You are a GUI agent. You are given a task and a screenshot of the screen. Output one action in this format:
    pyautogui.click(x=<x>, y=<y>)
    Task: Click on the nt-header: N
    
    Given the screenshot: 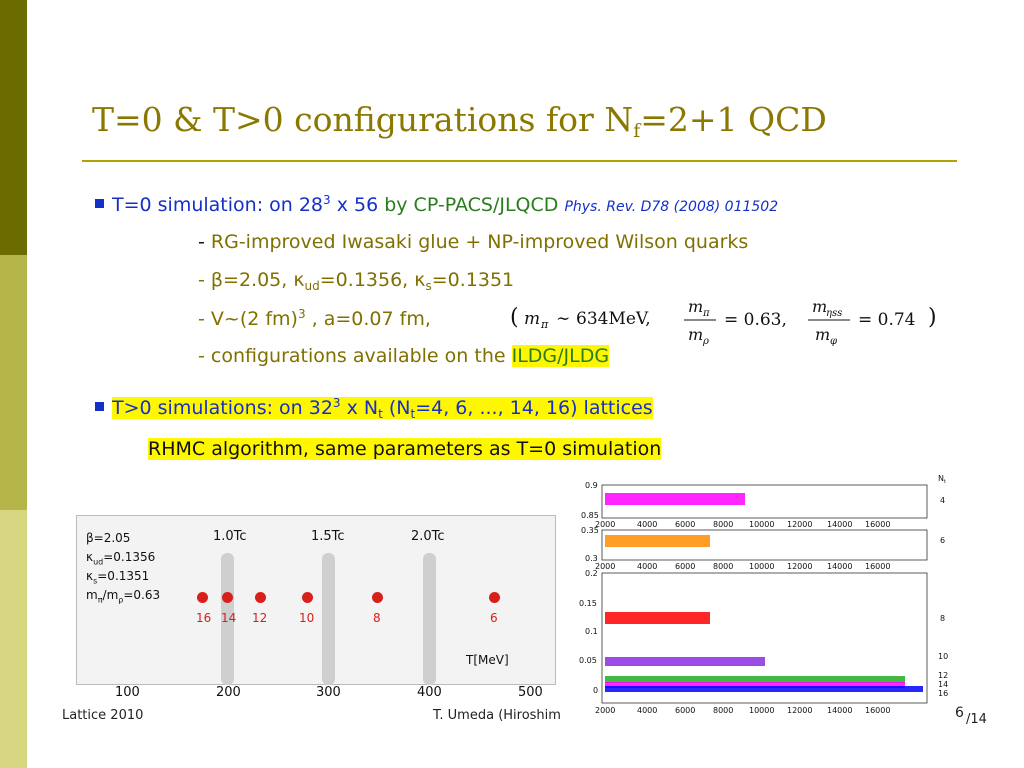 What is the action you would take?
    pyautogui.click(x=941, y=478)
    